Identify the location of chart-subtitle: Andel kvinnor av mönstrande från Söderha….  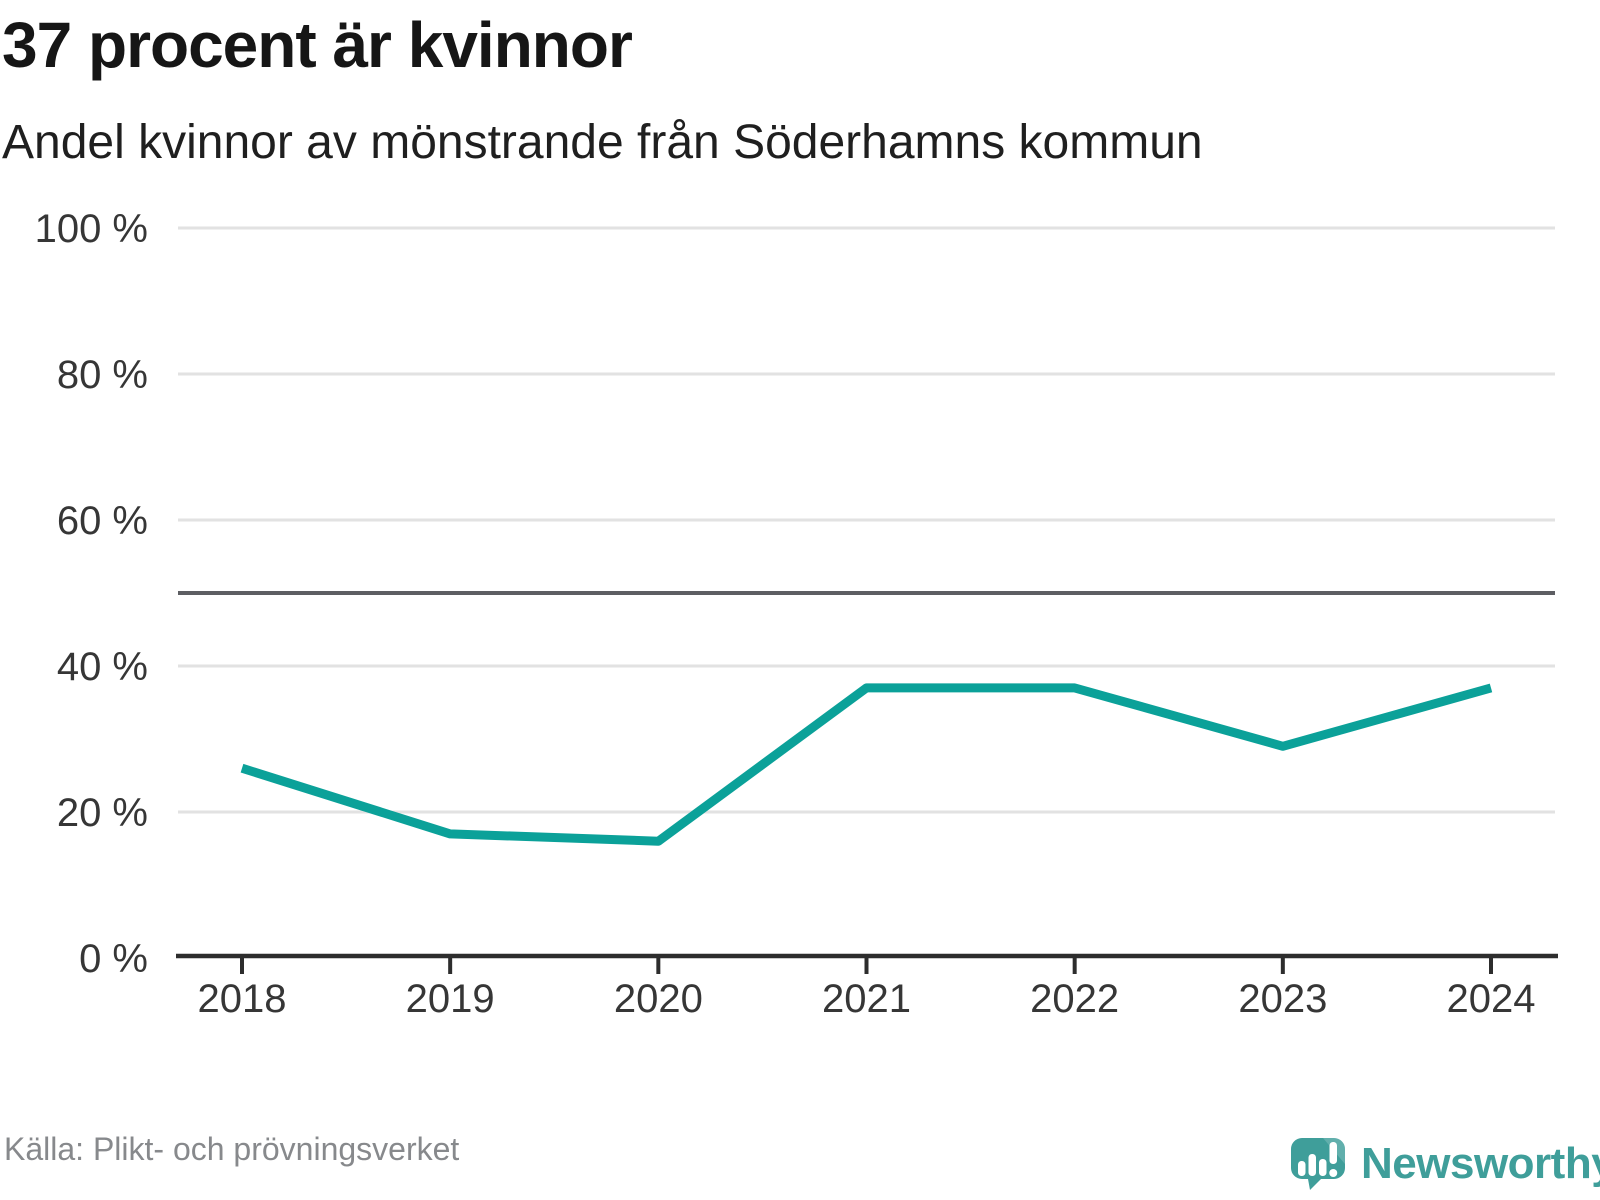
(602, 142).